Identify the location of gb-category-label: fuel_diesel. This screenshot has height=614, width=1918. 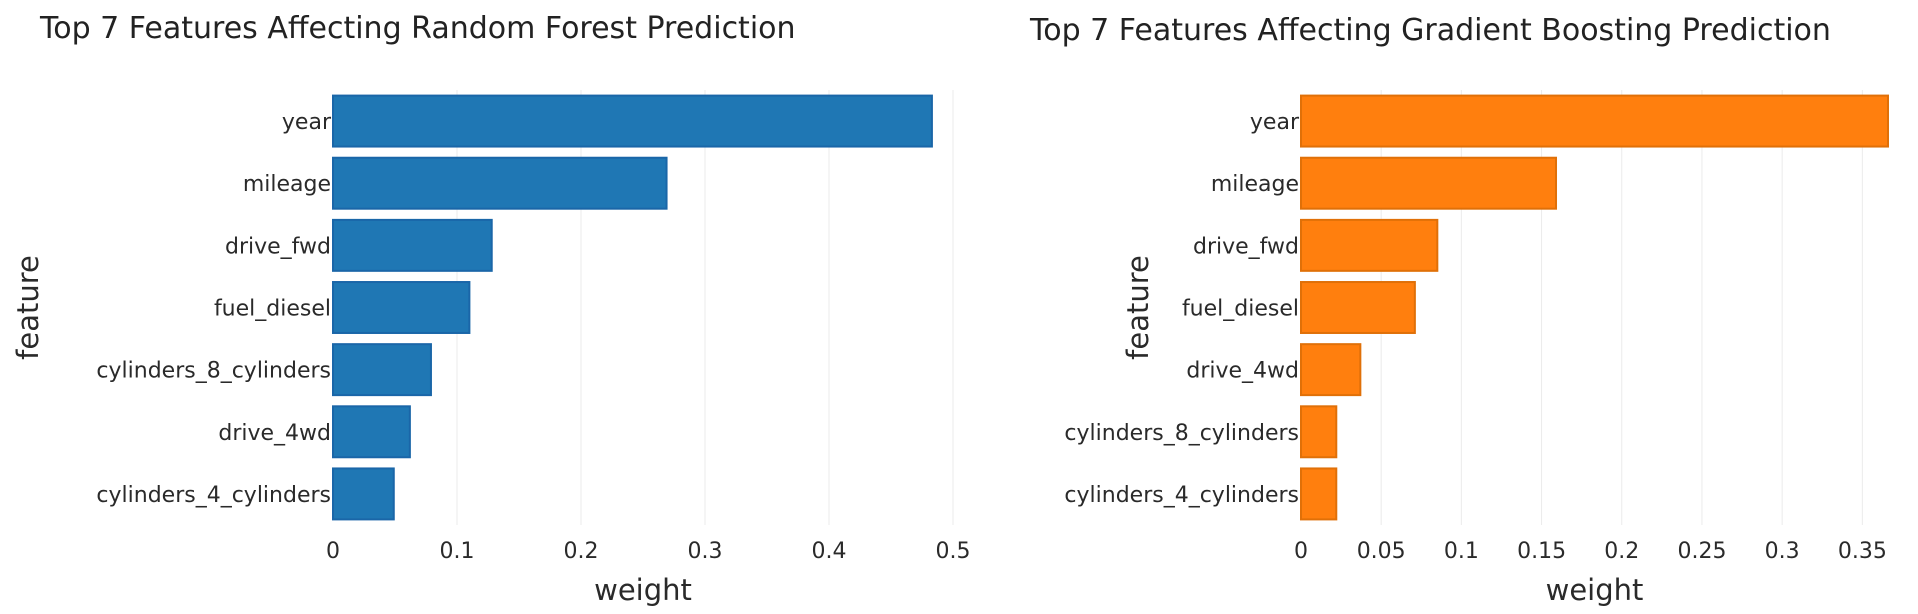
(1240, 309).